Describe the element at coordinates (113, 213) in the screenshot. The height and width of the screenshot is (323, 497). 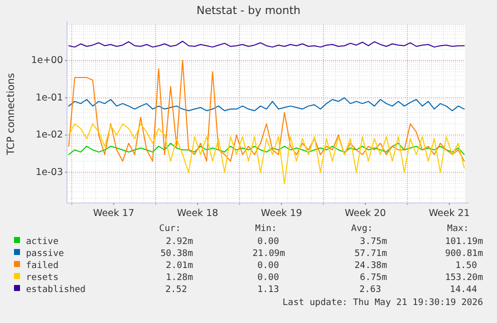
I see `x-tick-label: Week 17` at that location.